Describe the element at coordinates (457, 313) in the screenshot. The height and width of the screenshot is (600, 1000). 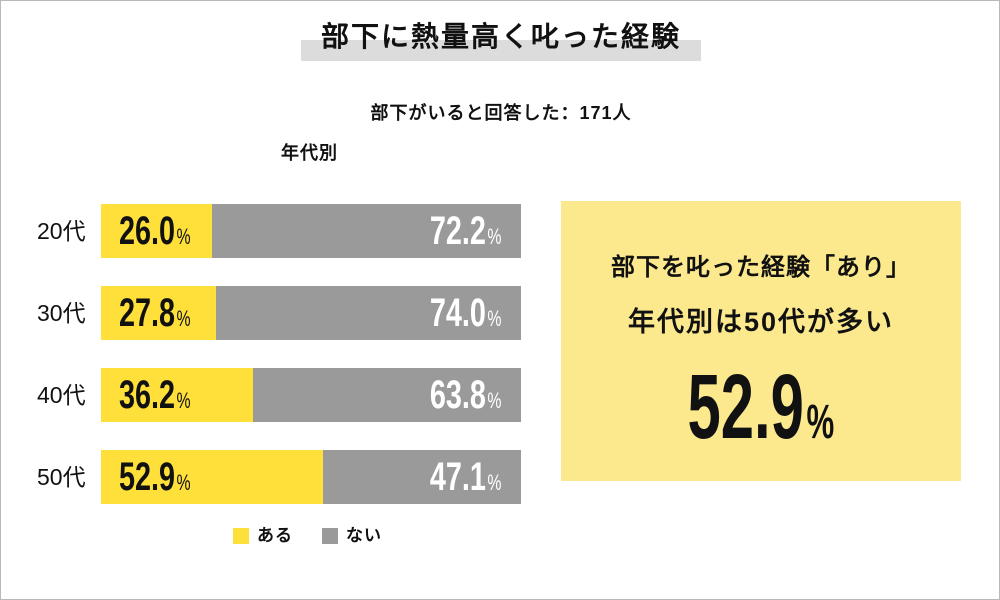
I see `value-number: 74.0` at that location.